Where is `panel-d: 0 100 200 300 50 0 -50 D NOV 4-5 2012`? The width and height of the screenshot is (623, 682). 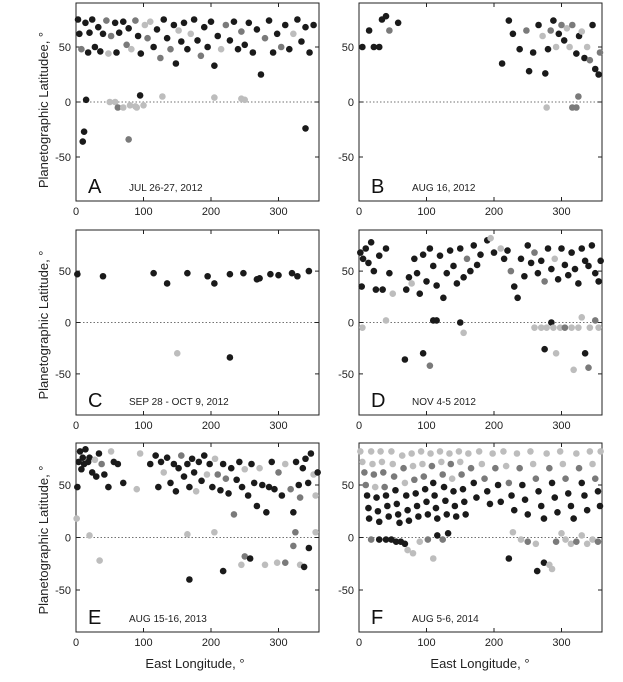 panel-d: 0 100 200 300 50 0 -50 D NOV 4-5 2012 is located at coordinates (471, 330).